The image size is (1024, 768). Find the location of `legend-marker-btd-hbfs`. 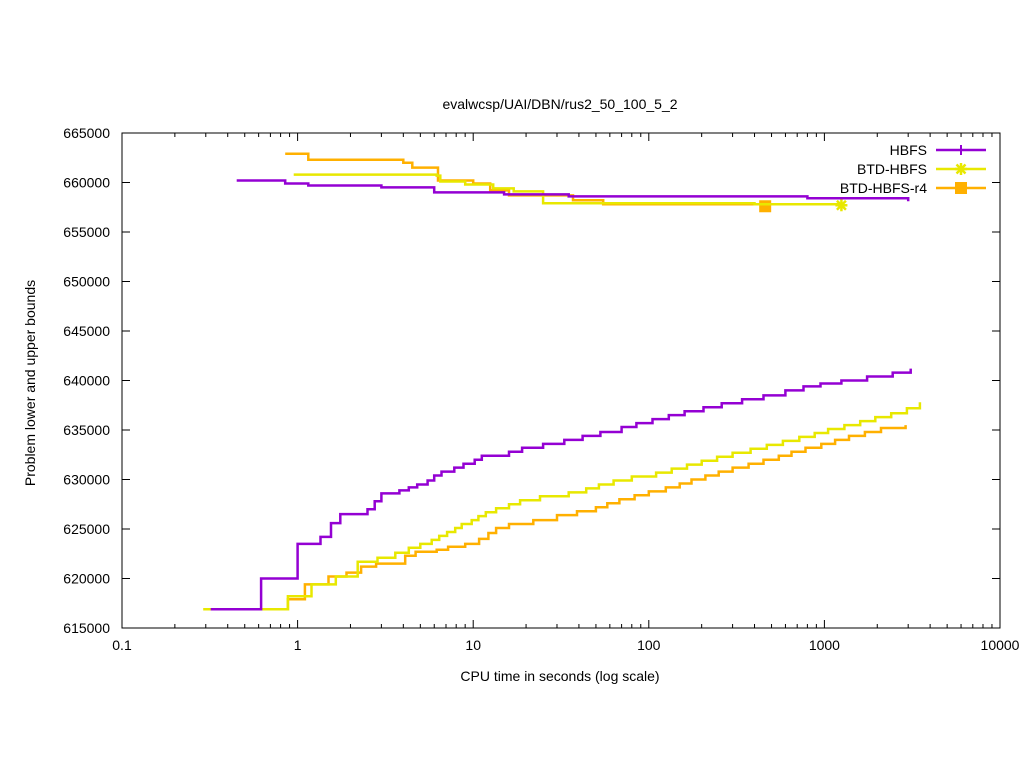

legend-marker-btd-hbfs is located at coordinates (961, 169).